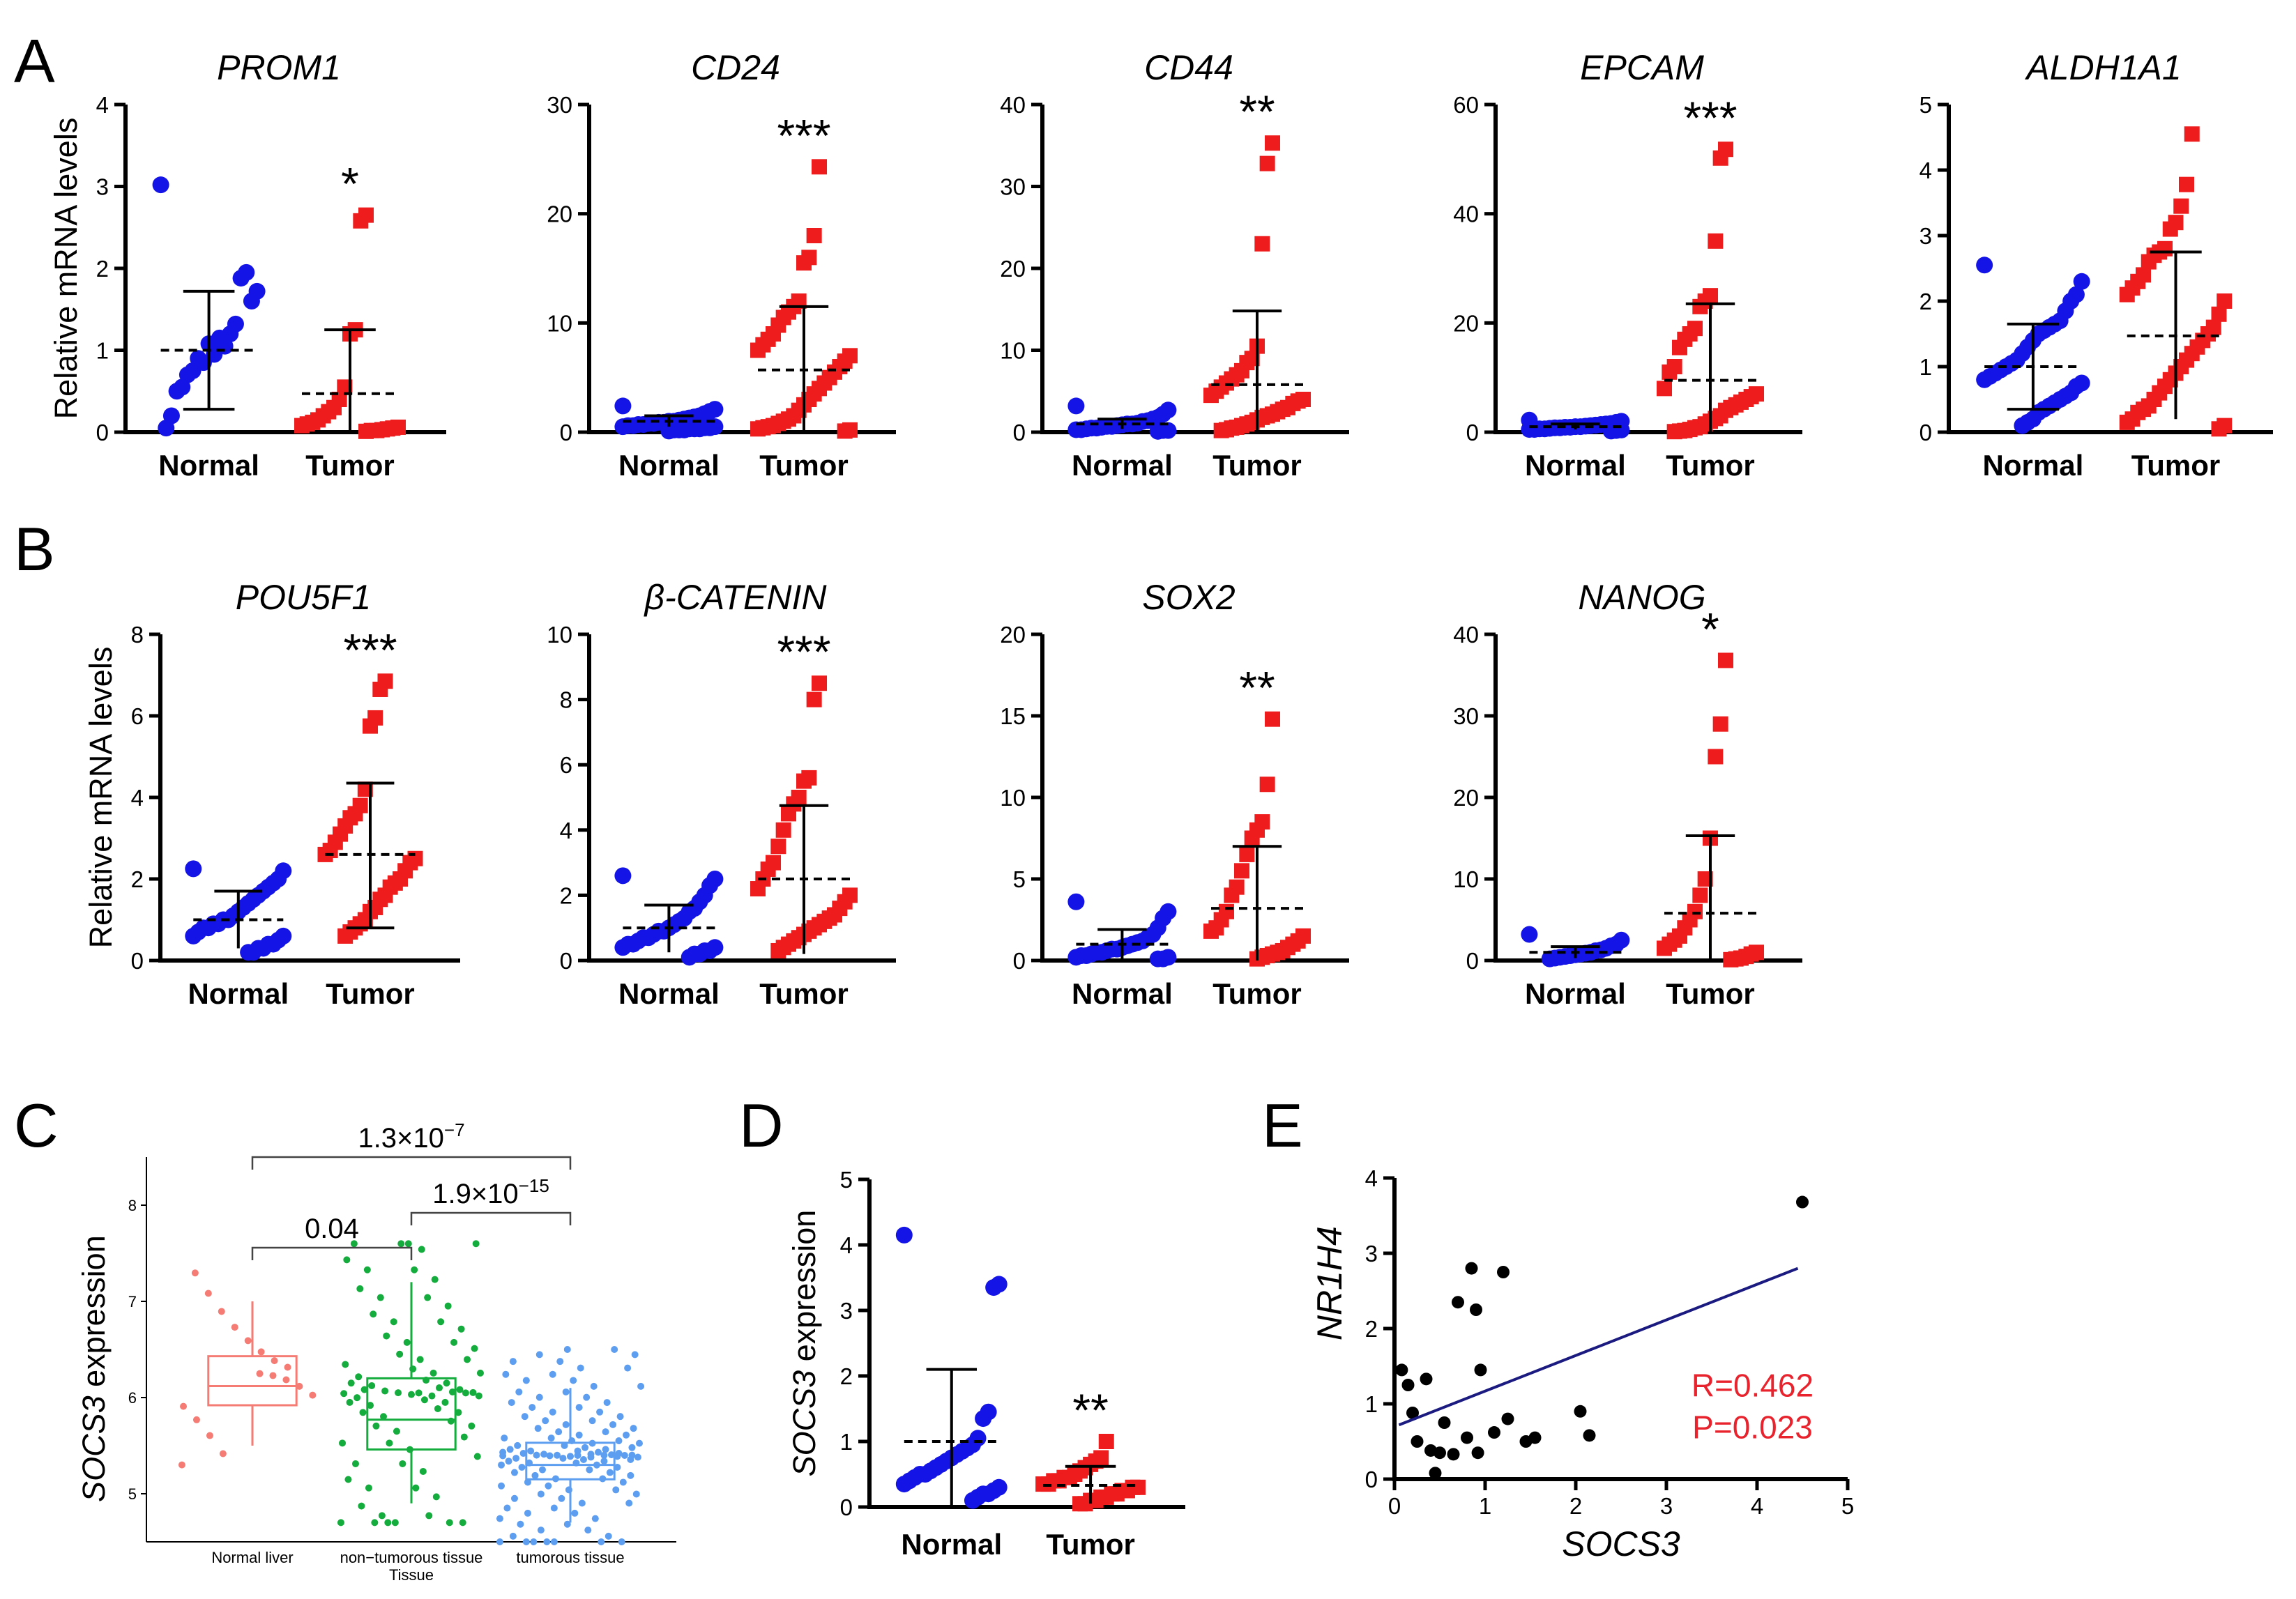 Image resolution: width=2296 pixels, height=1599 pixels. Describe the element at coordinates (1122, 418) in the screenshot. I see `series-normal` at that location.